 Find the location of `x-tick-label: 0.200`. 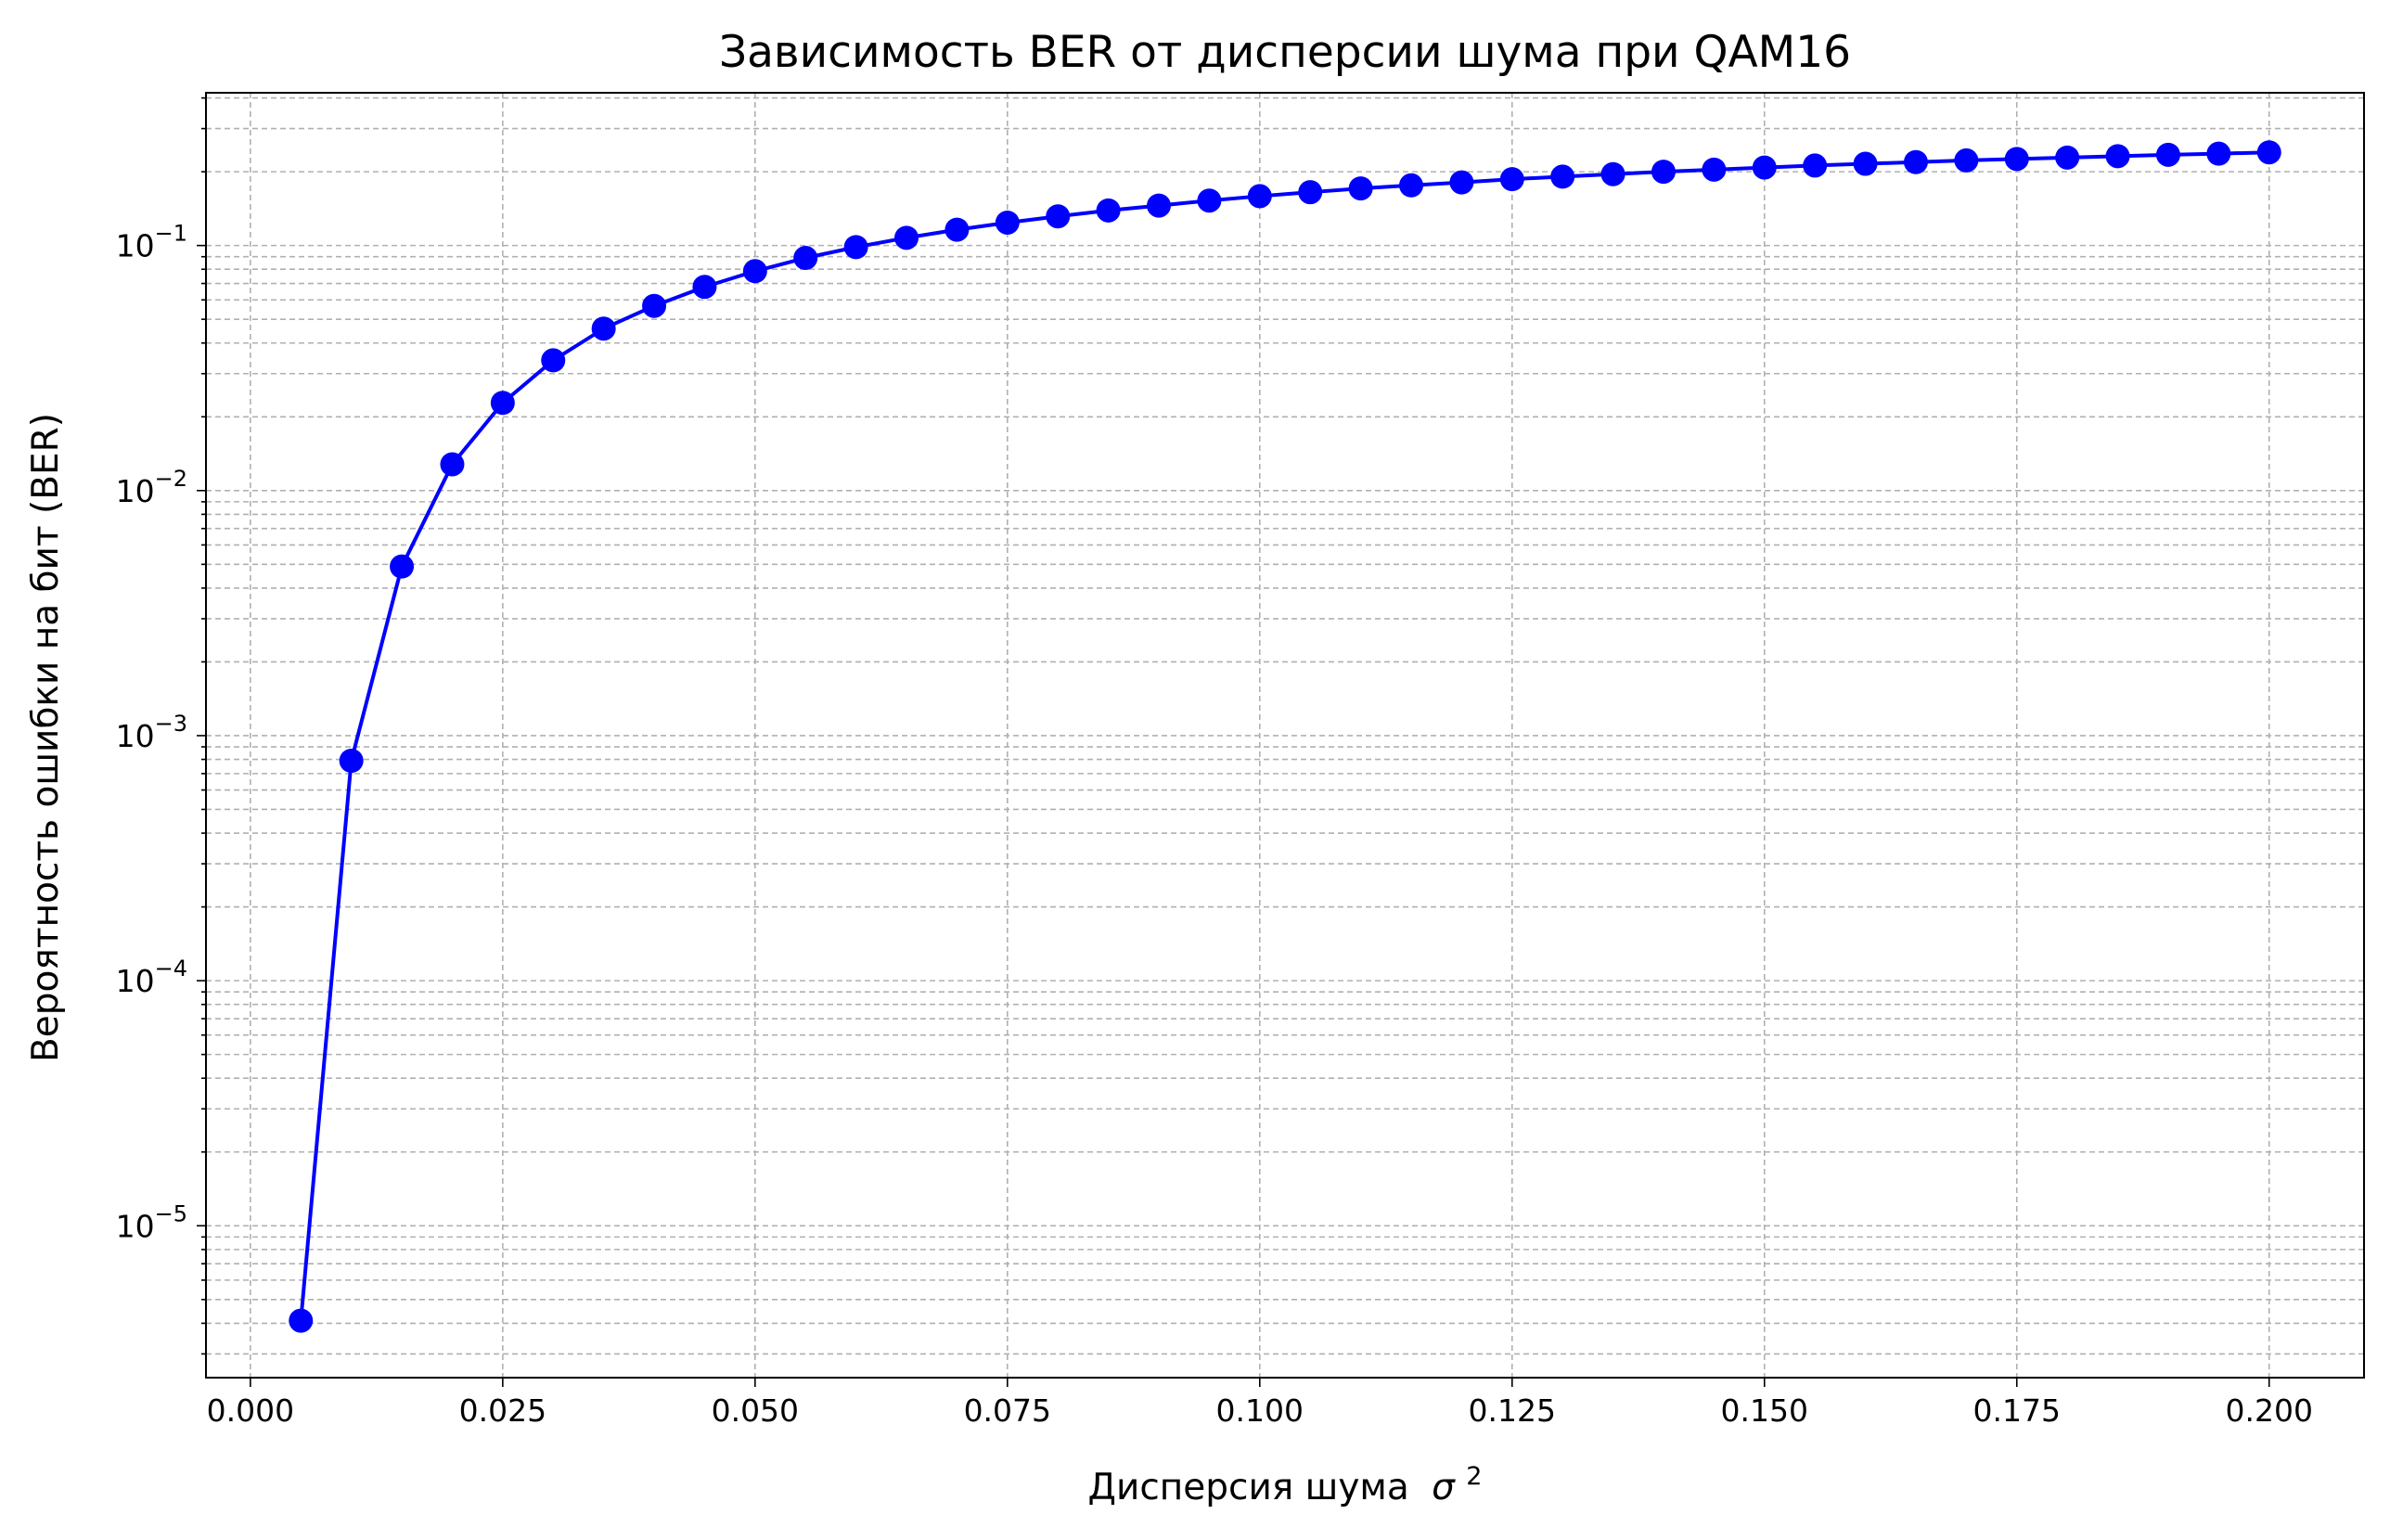

x-tick-label: 0.200 is located at coordinates (2269, 1410).